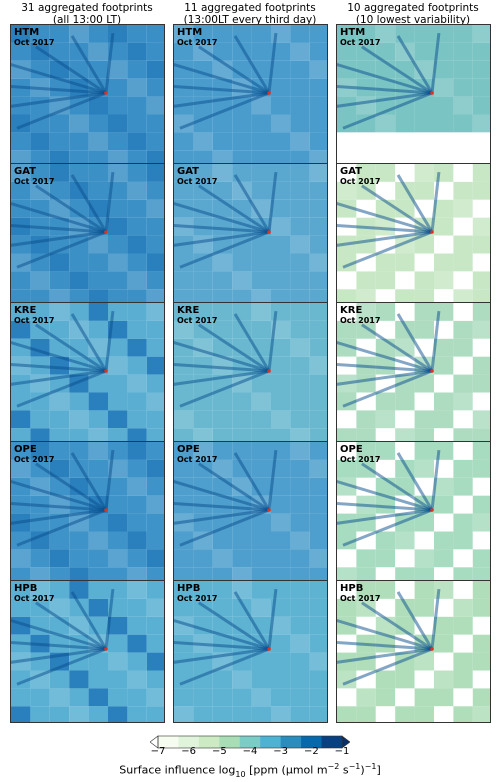 The height and width of the screenshot is (782, 500). Describe the element at coordinates (250, 512) in the screenshot. I see `footprint-panel-ope-col2: OPE Oct 2017` at that location.